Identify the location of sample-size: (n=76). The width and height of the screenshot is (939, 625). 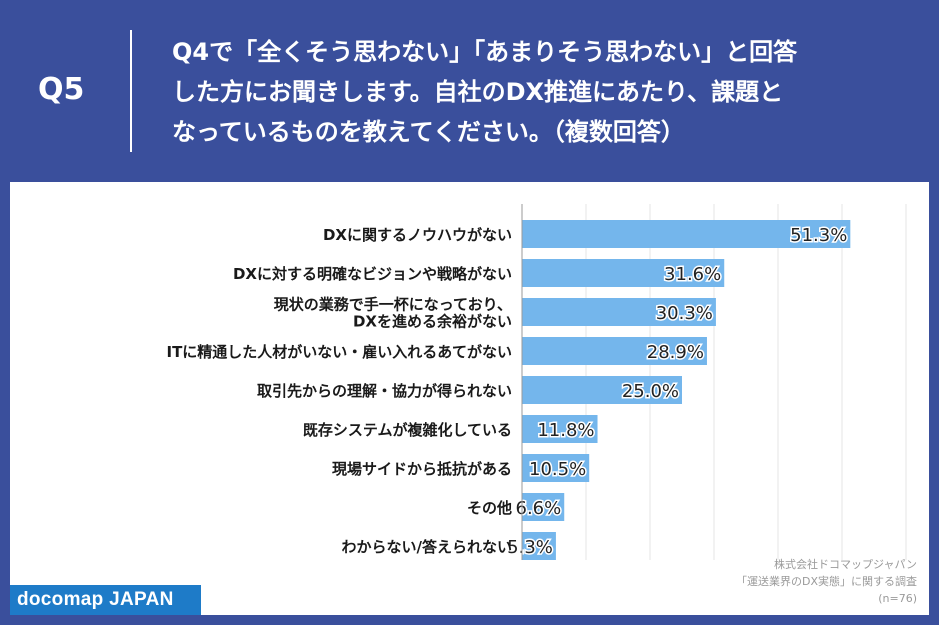
(897, 598).